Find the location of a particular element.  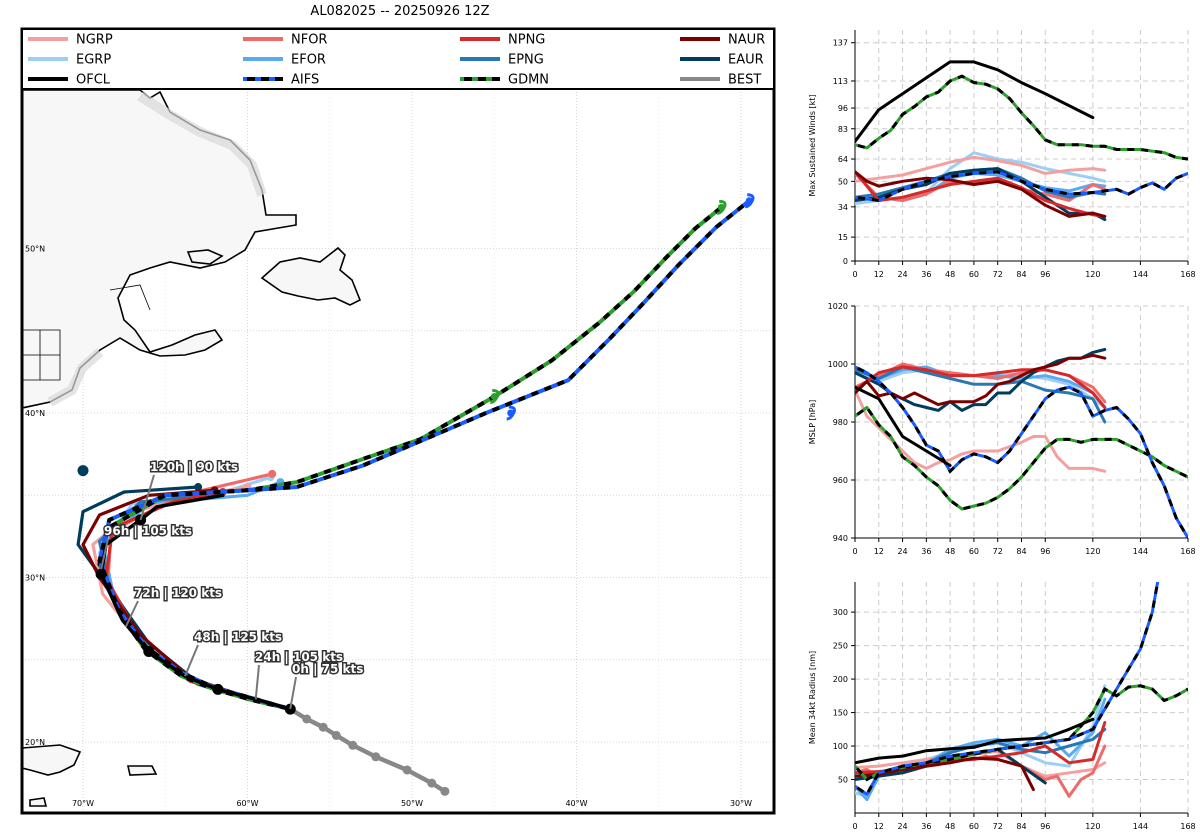

tick-label-y: 34 is located at coordinates (843, 207).